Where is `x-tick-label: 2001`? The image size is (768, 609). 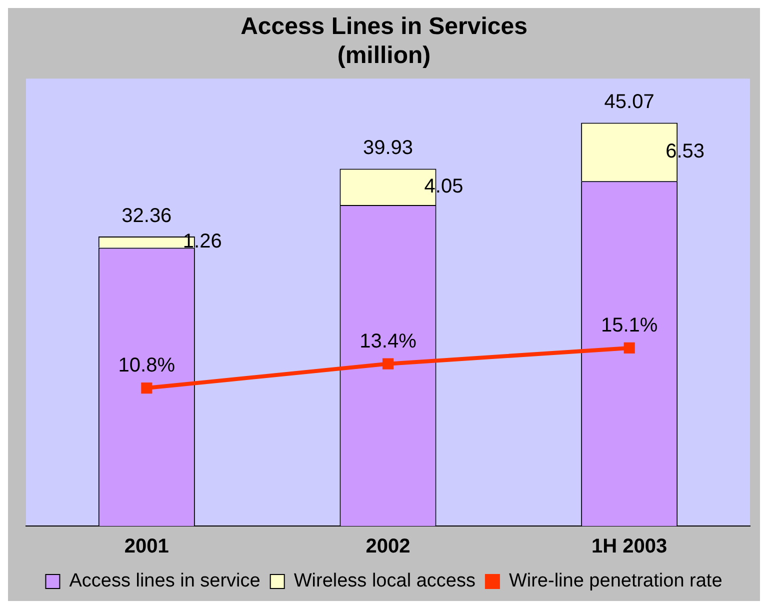
x-tick-label: 2001 is located at coordinates (146, 547).